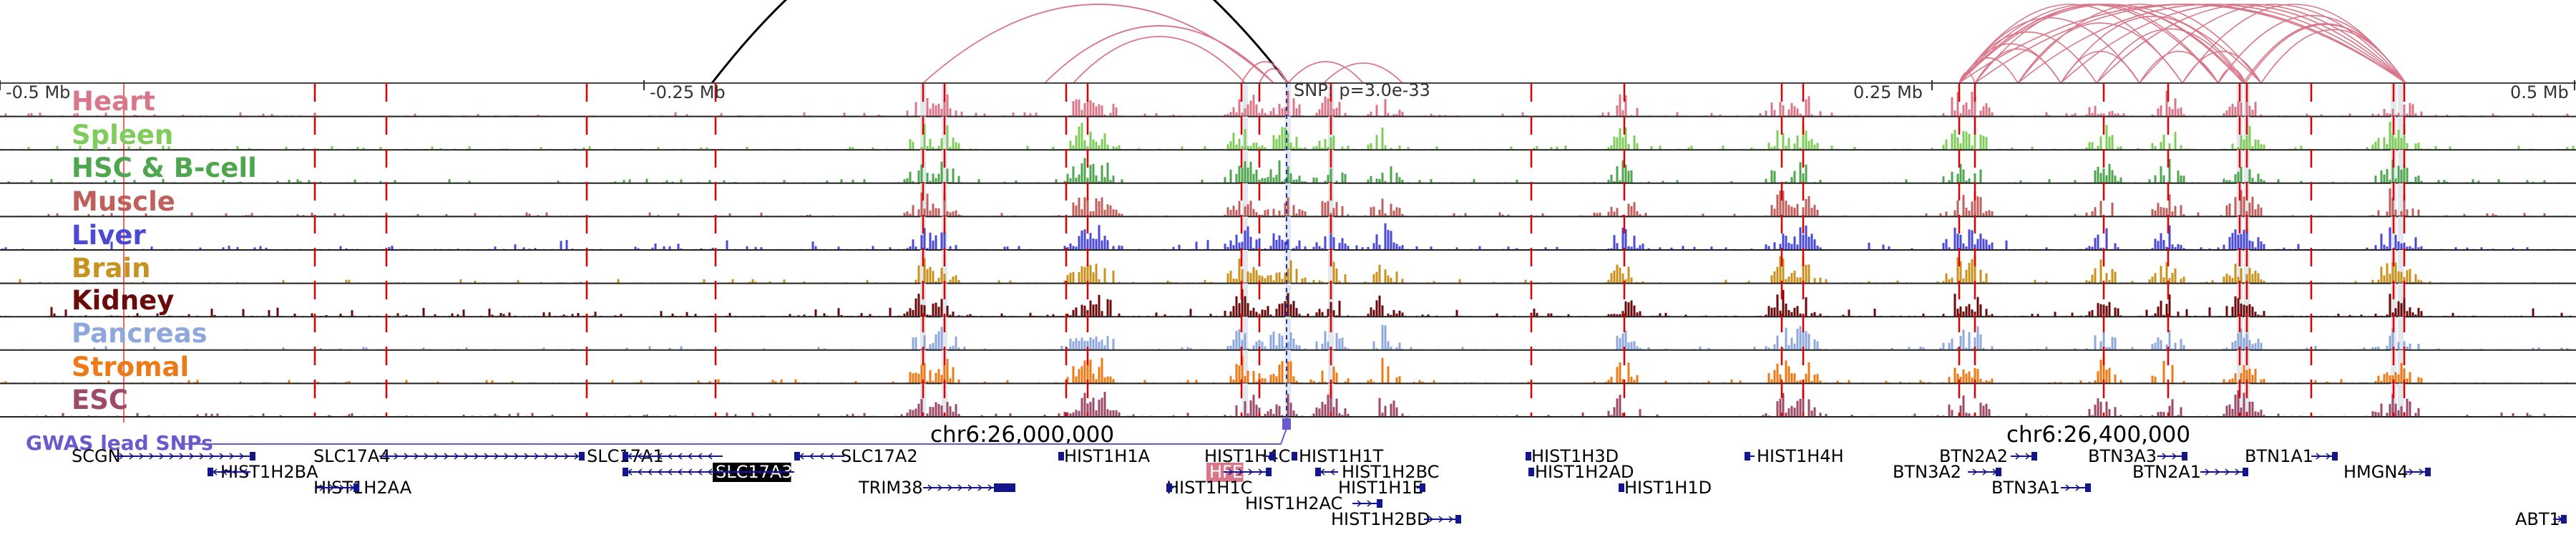 The image size is (2576, 540). I want to click on gene-label: SCGN, so click(96, 456).